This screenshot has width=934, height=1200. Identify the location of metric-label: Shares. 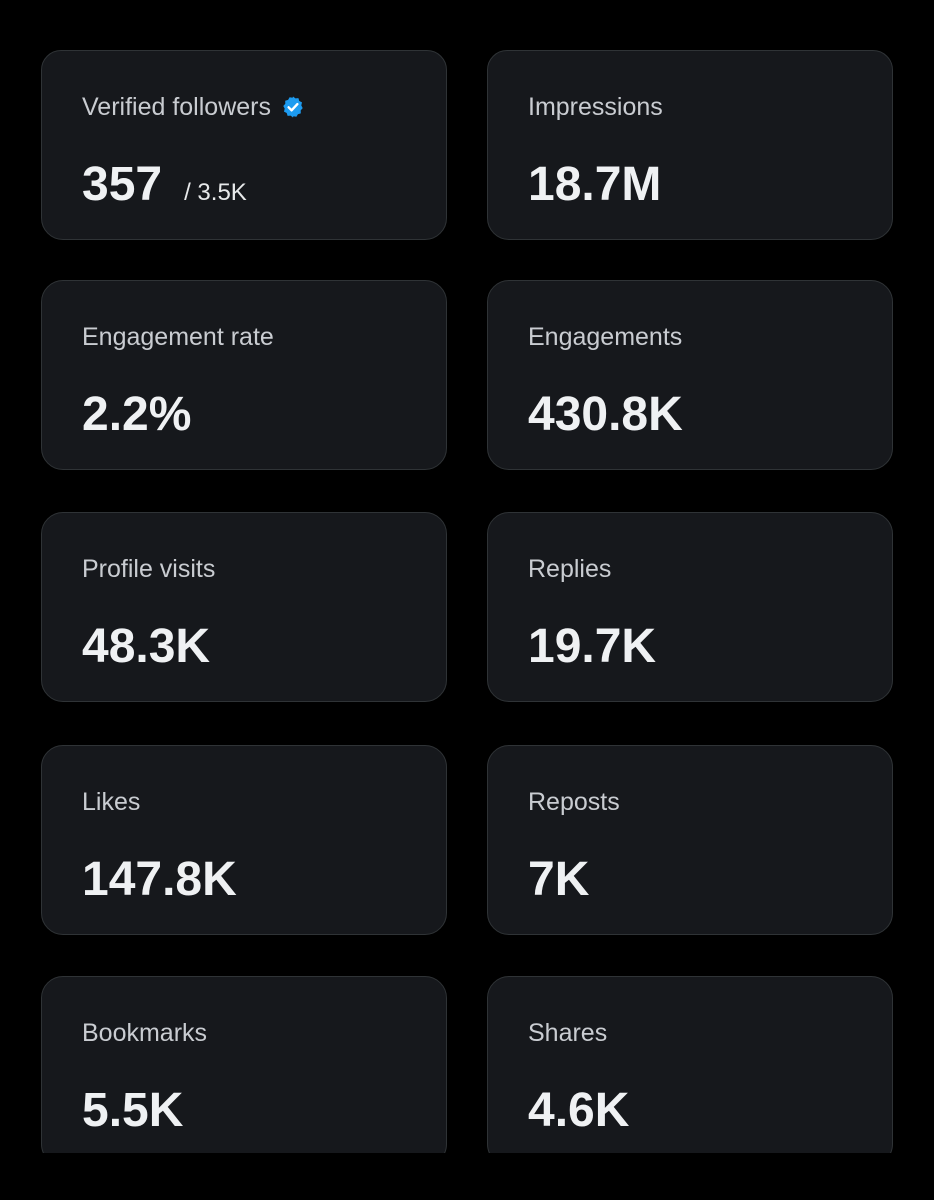
(568, 1033).